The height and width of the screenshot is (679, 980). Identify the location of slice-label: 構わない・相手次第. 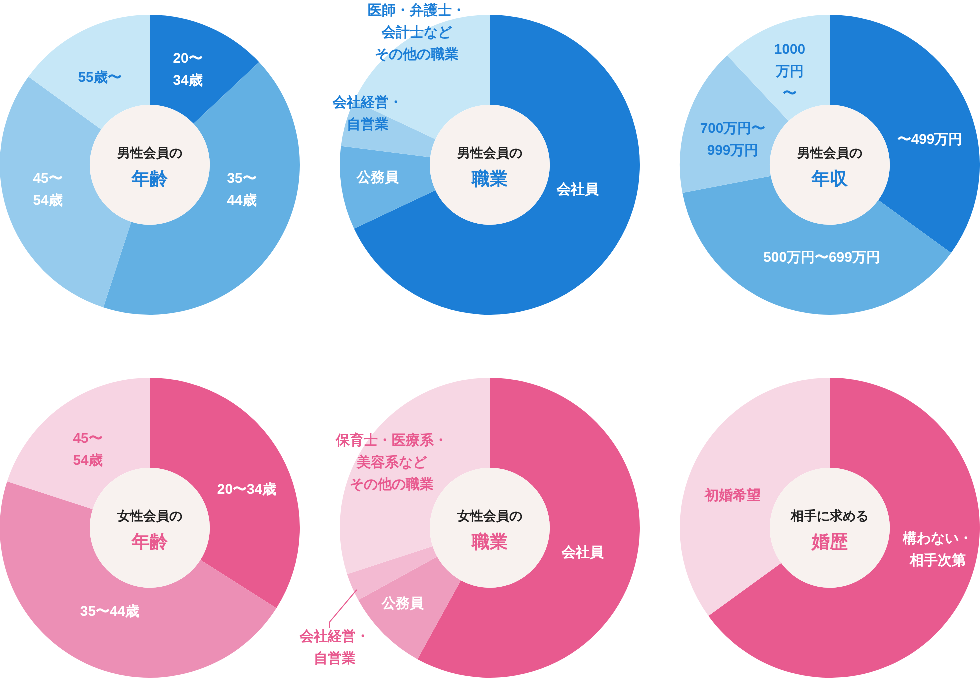
(937, 549).